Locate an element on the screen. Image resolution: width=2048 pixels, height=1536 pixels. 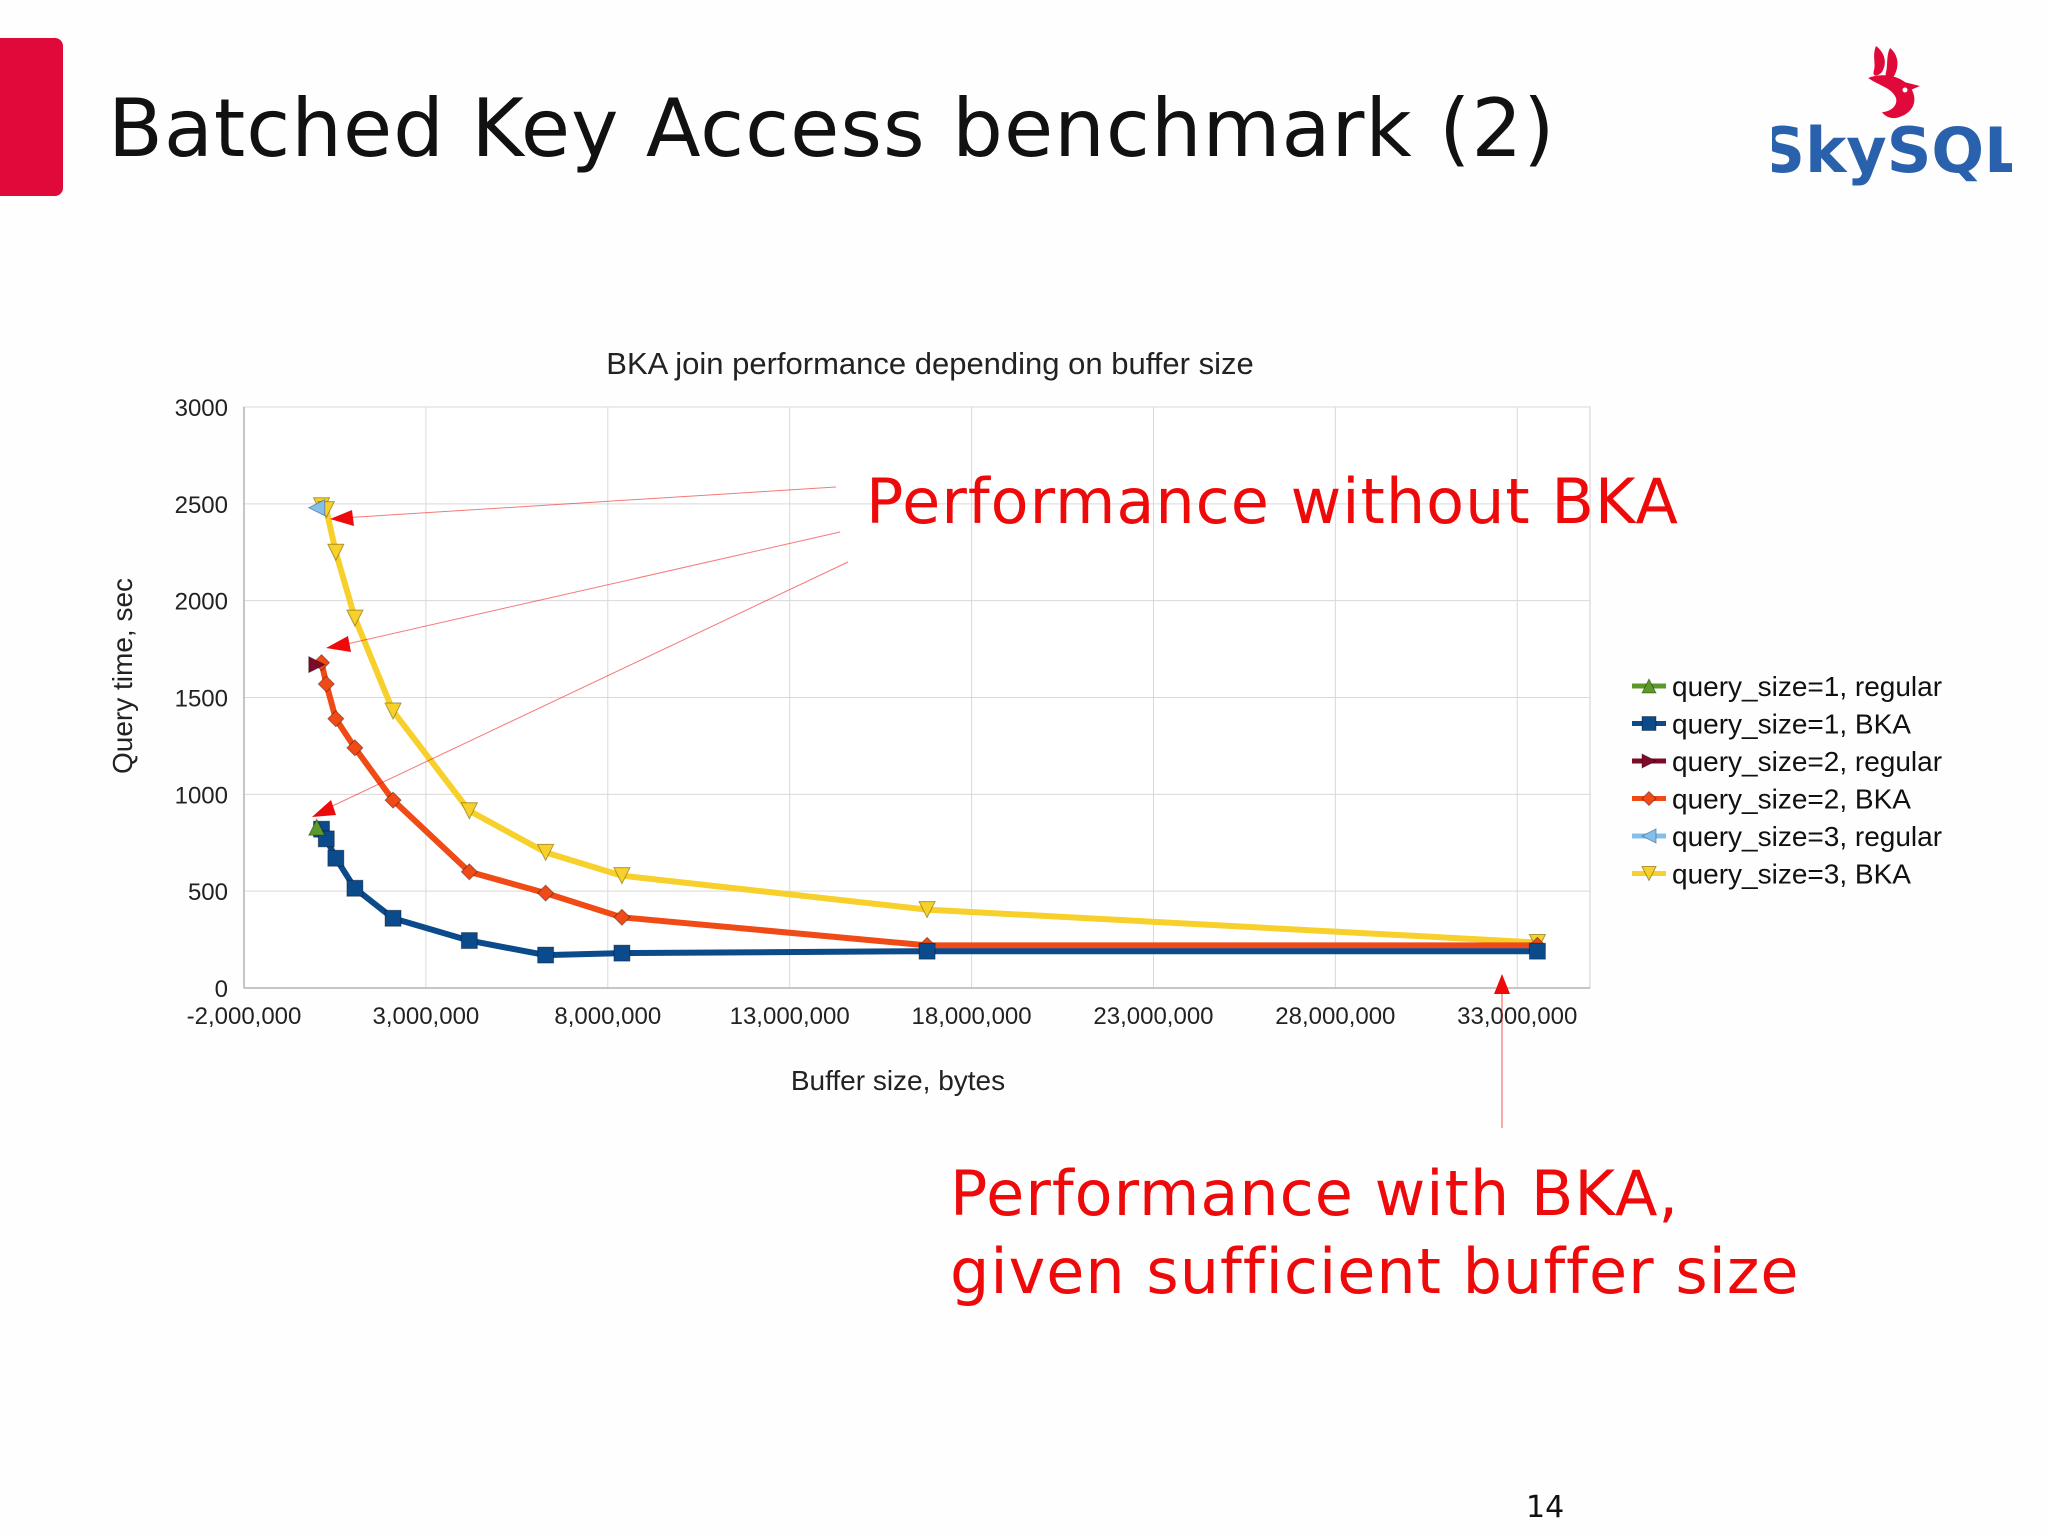
legend-item: query_size=2, regular is located at coordinates (1787, 761).